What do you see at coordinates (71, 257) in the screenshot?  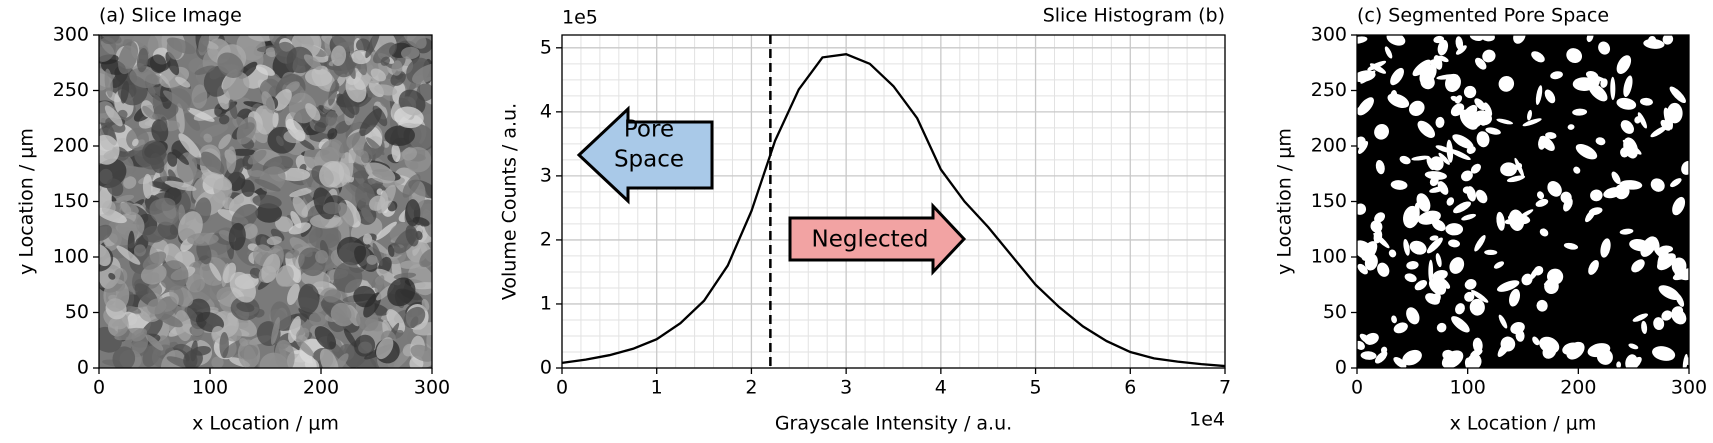 I see `y-tick-label: 100` at bounding box center [71, 257].